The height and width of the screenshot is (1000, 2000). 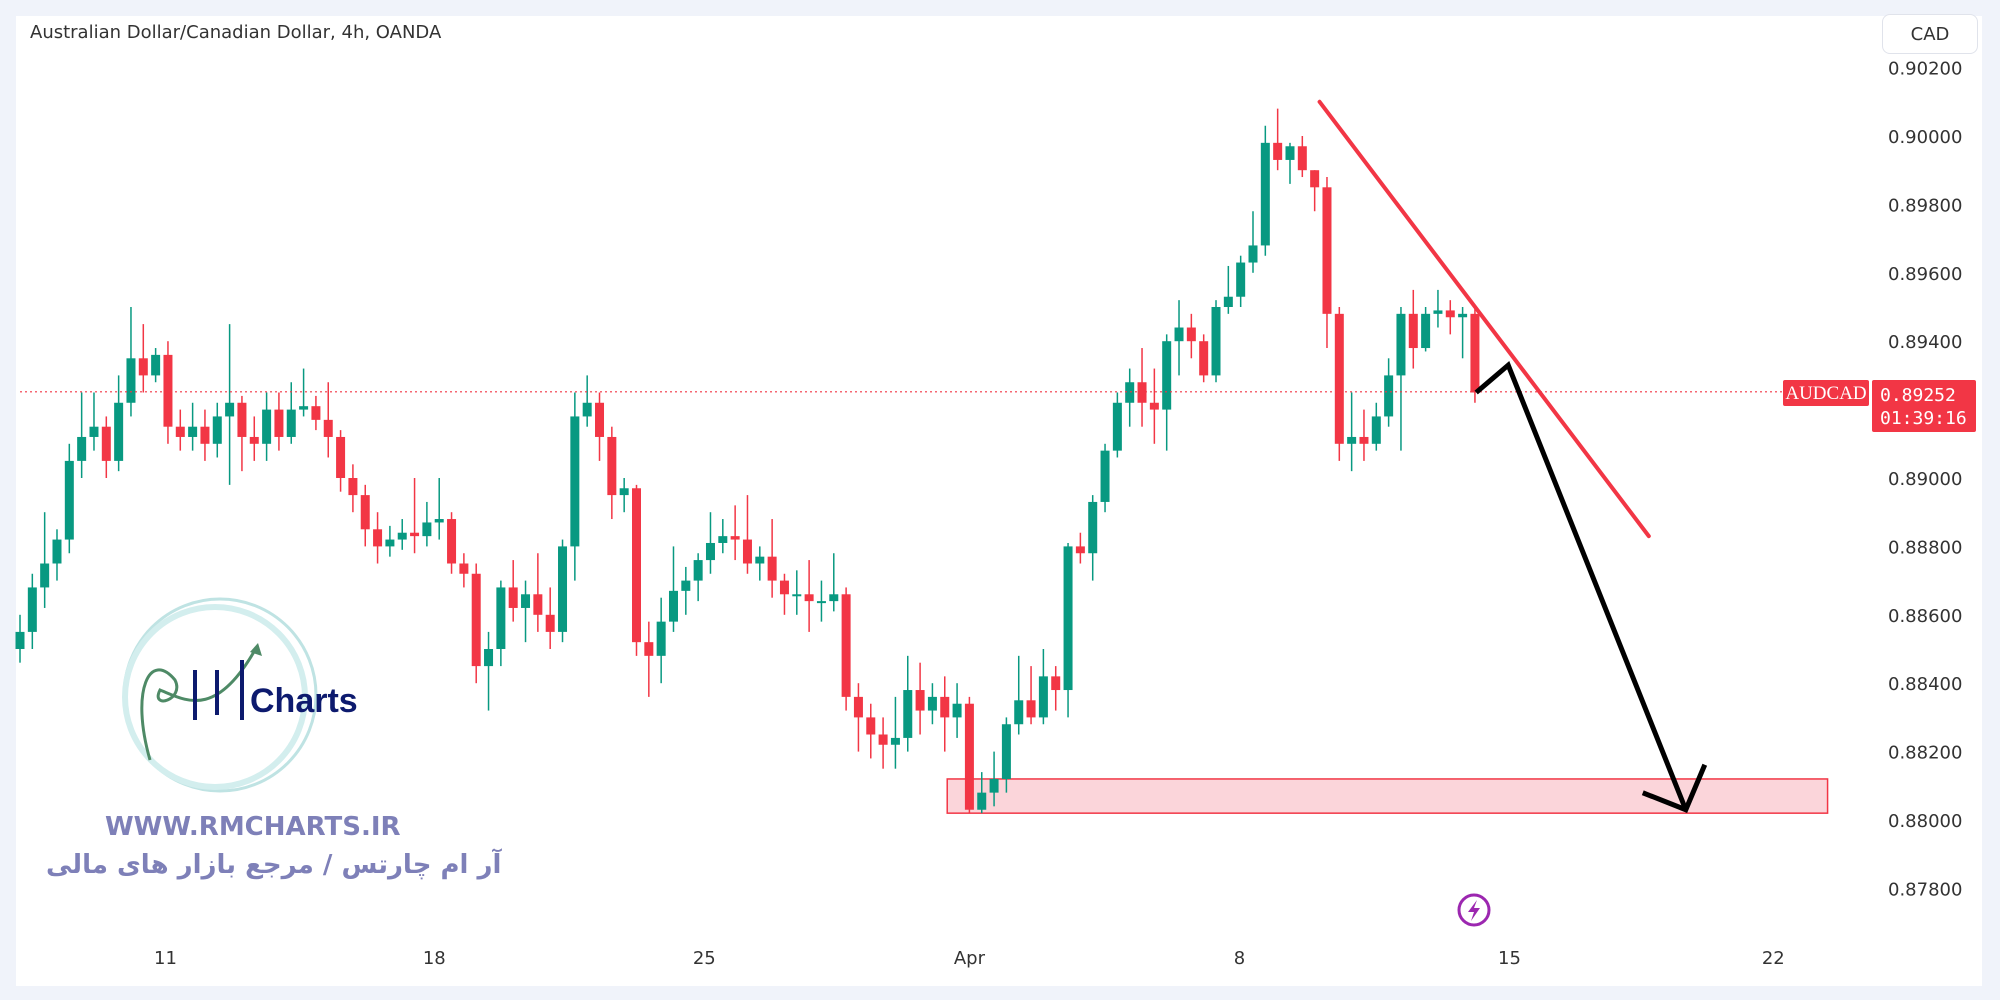 I want to click on price-tick-label: 0.90000, so click(x=1925, y=137).